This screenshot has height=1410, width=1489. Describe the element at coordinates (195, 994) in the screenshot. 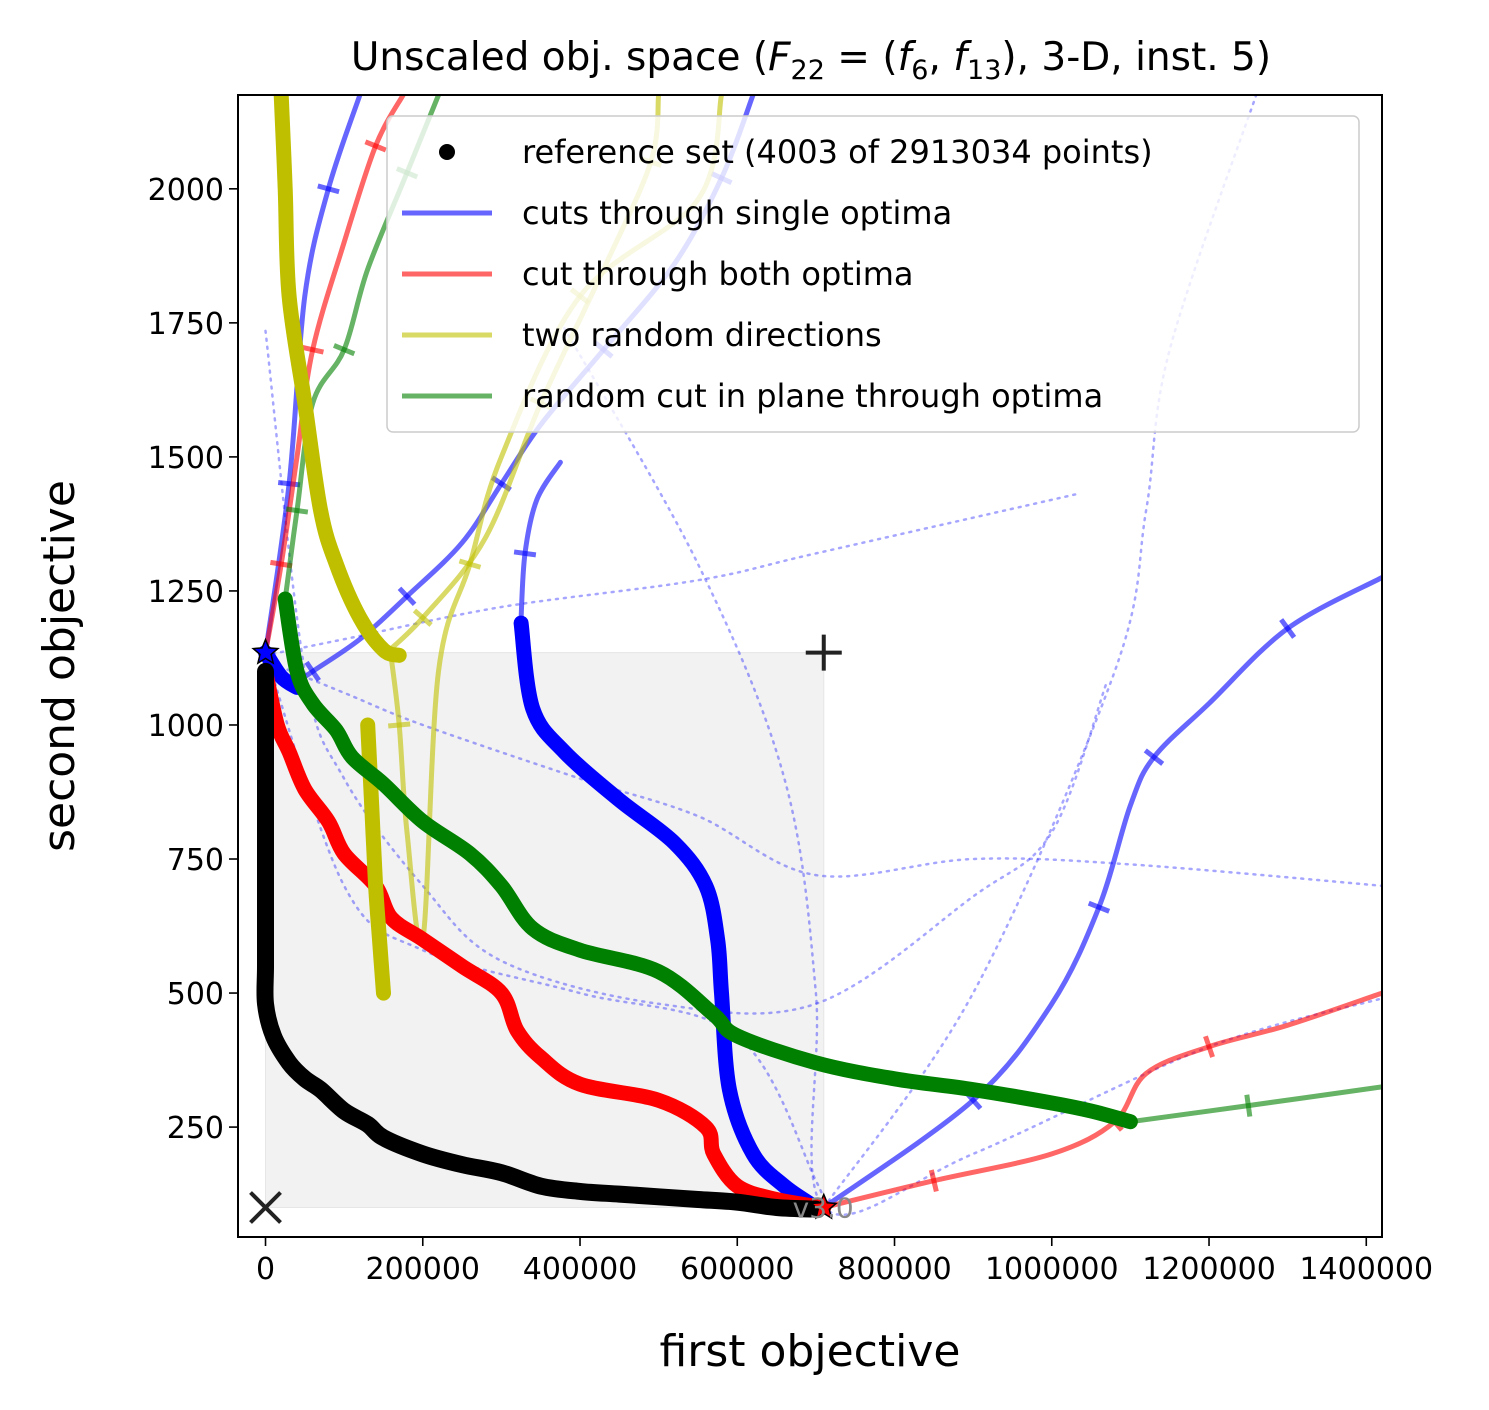

I see `y-tick-label: 500` at that location.